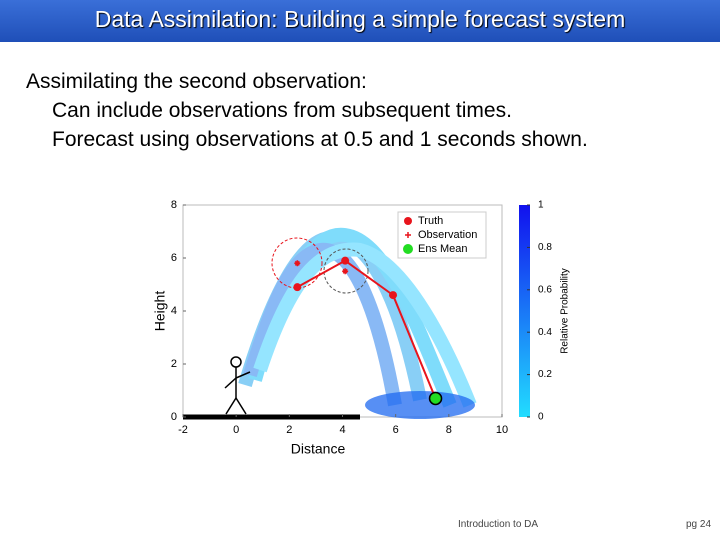 The width and height of the screenshot is (720, 540). I want to click on ens-mean-marker, so click(435, 398).